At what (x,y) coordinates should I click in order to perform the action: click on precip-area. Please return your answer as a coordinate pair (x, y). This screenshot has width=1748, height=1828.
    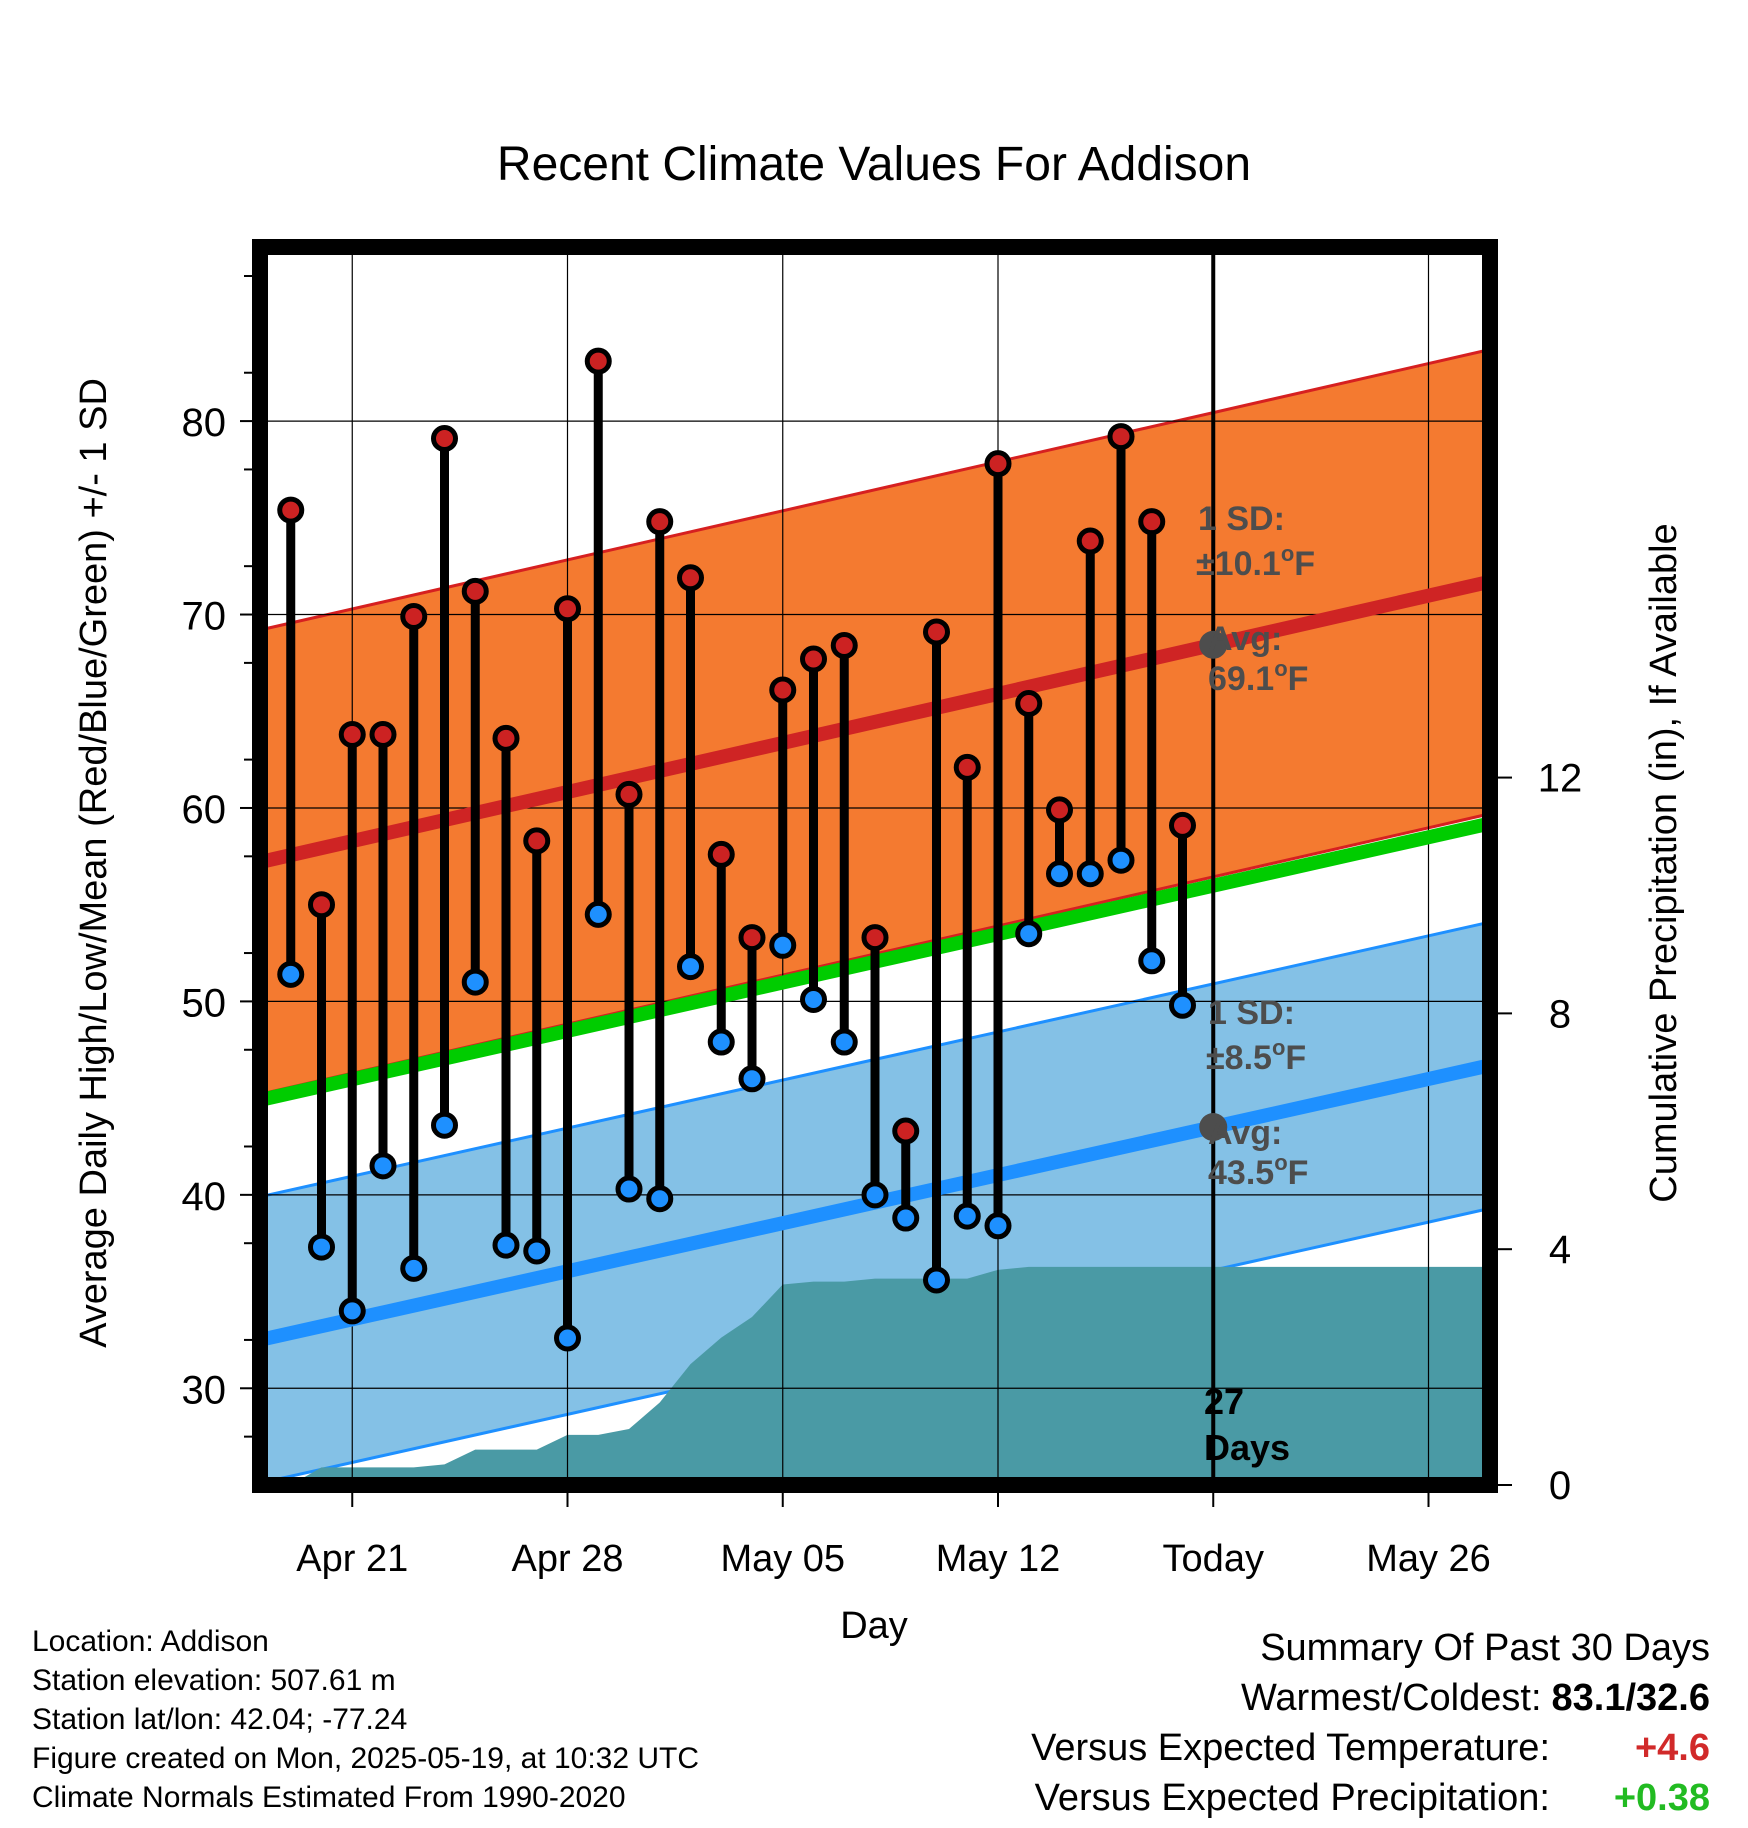
    Looking at the image, I should click on (890, 1375).